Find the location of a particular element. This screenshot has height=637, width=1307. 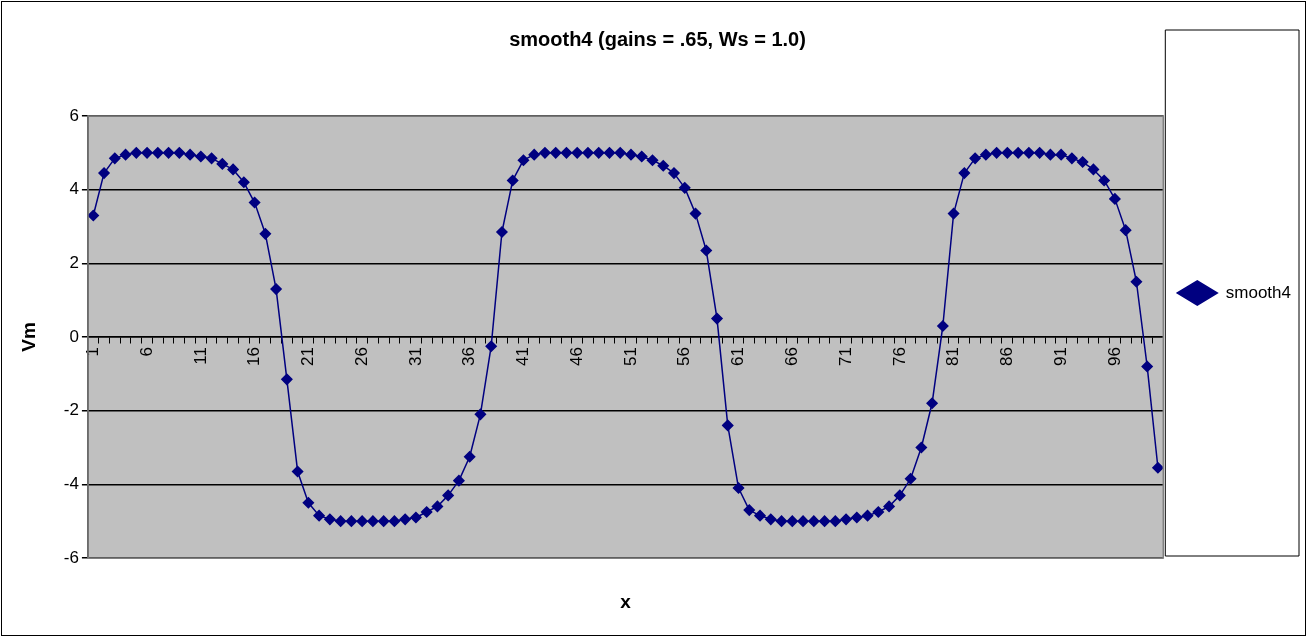

x-tick-label: 36 is located at coordinates (469, 356).